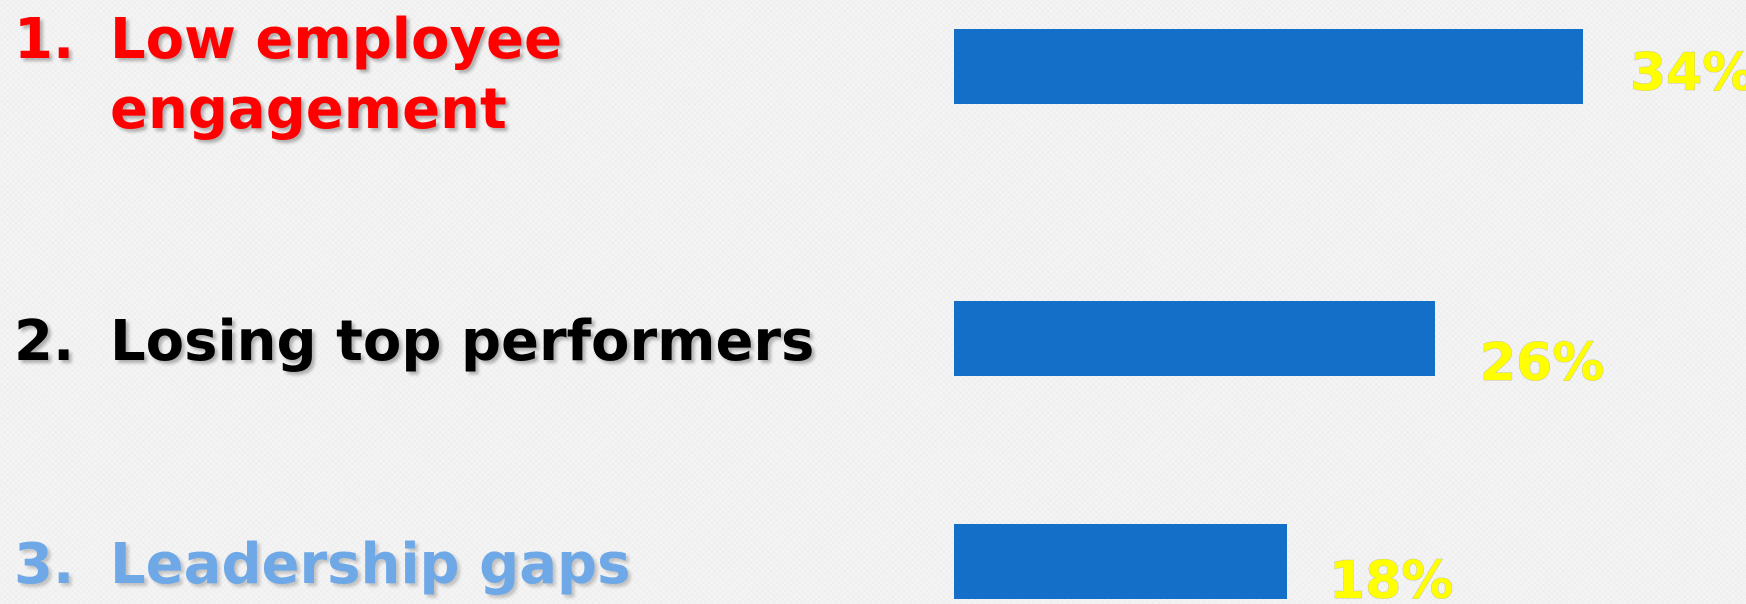  I want to click on list-item-1-number: 1., so click(44, 39).